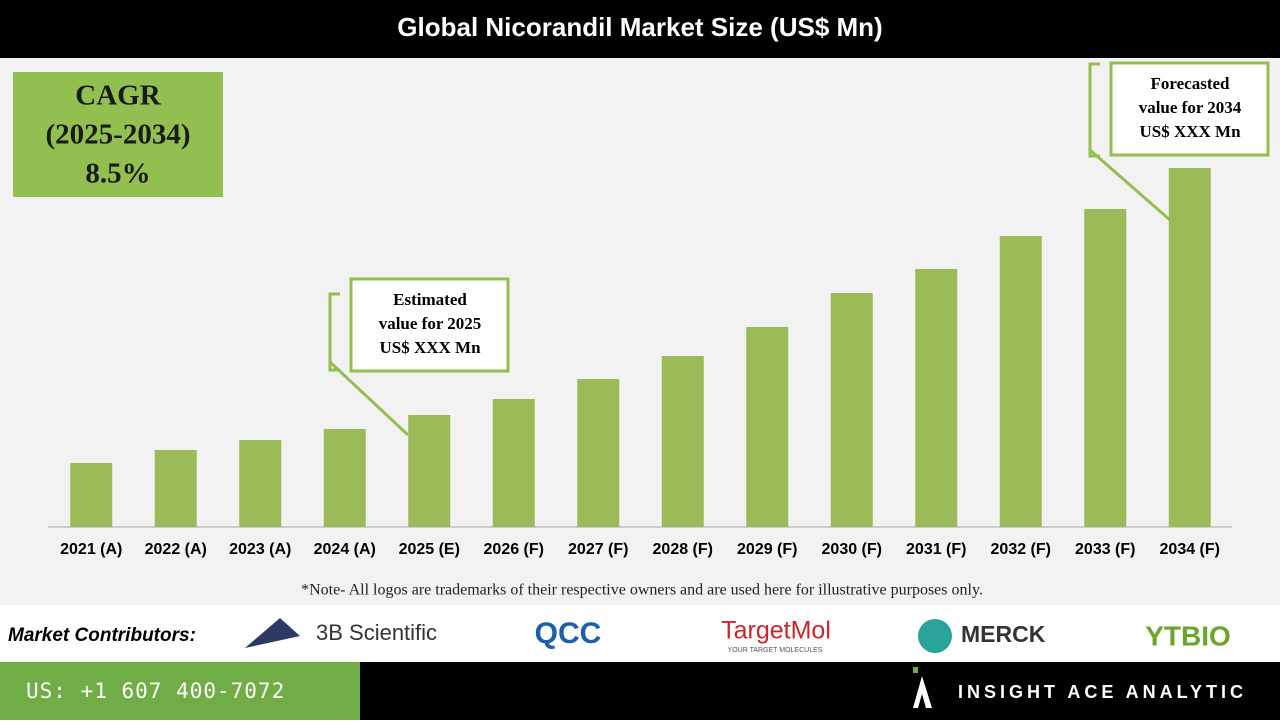  I want to click on contributors-label: Market Contributors:, so click(102, 635).